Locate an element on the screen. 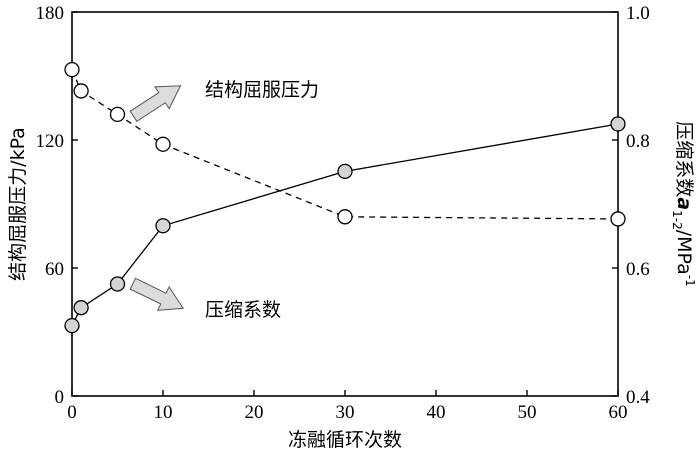  y-axis-left-title: 结构屈服压力/kPa is located at coordinates (18, 204).